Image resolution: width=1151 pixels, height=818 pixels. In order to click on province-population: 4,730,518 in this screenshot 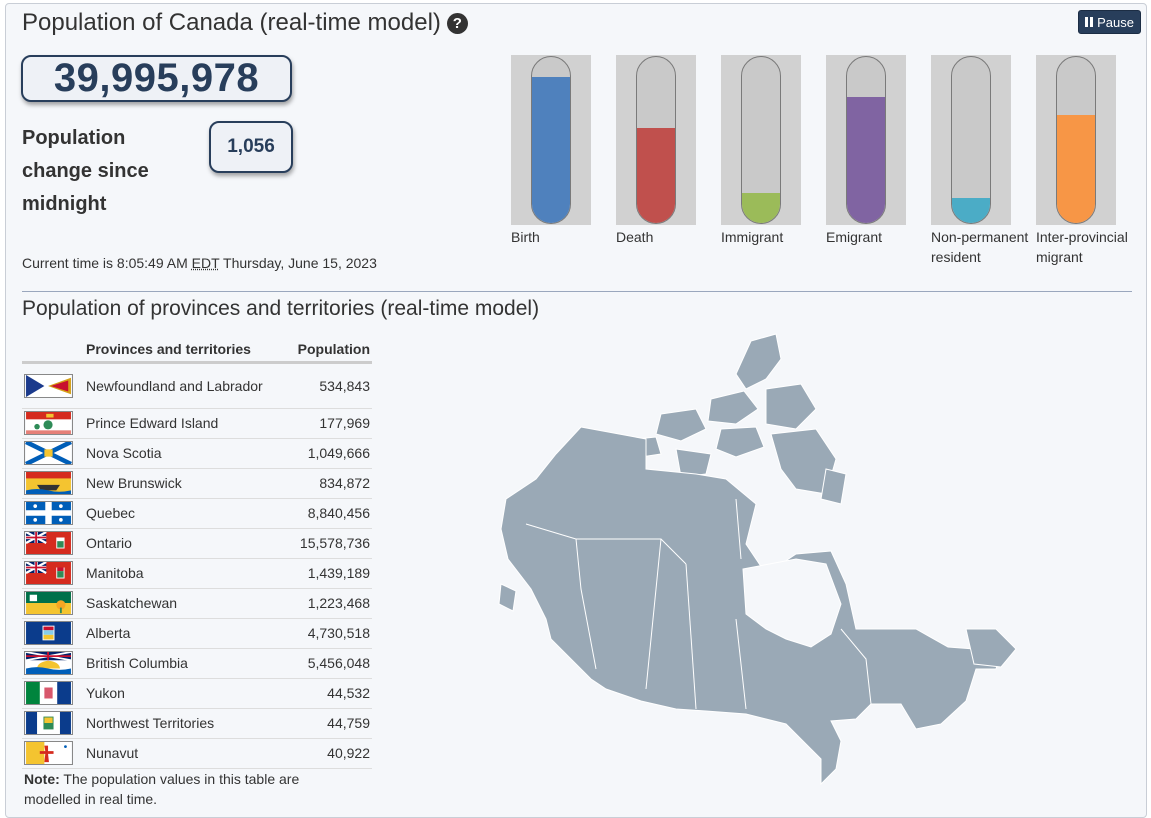, I will do `click(329, 633)`.